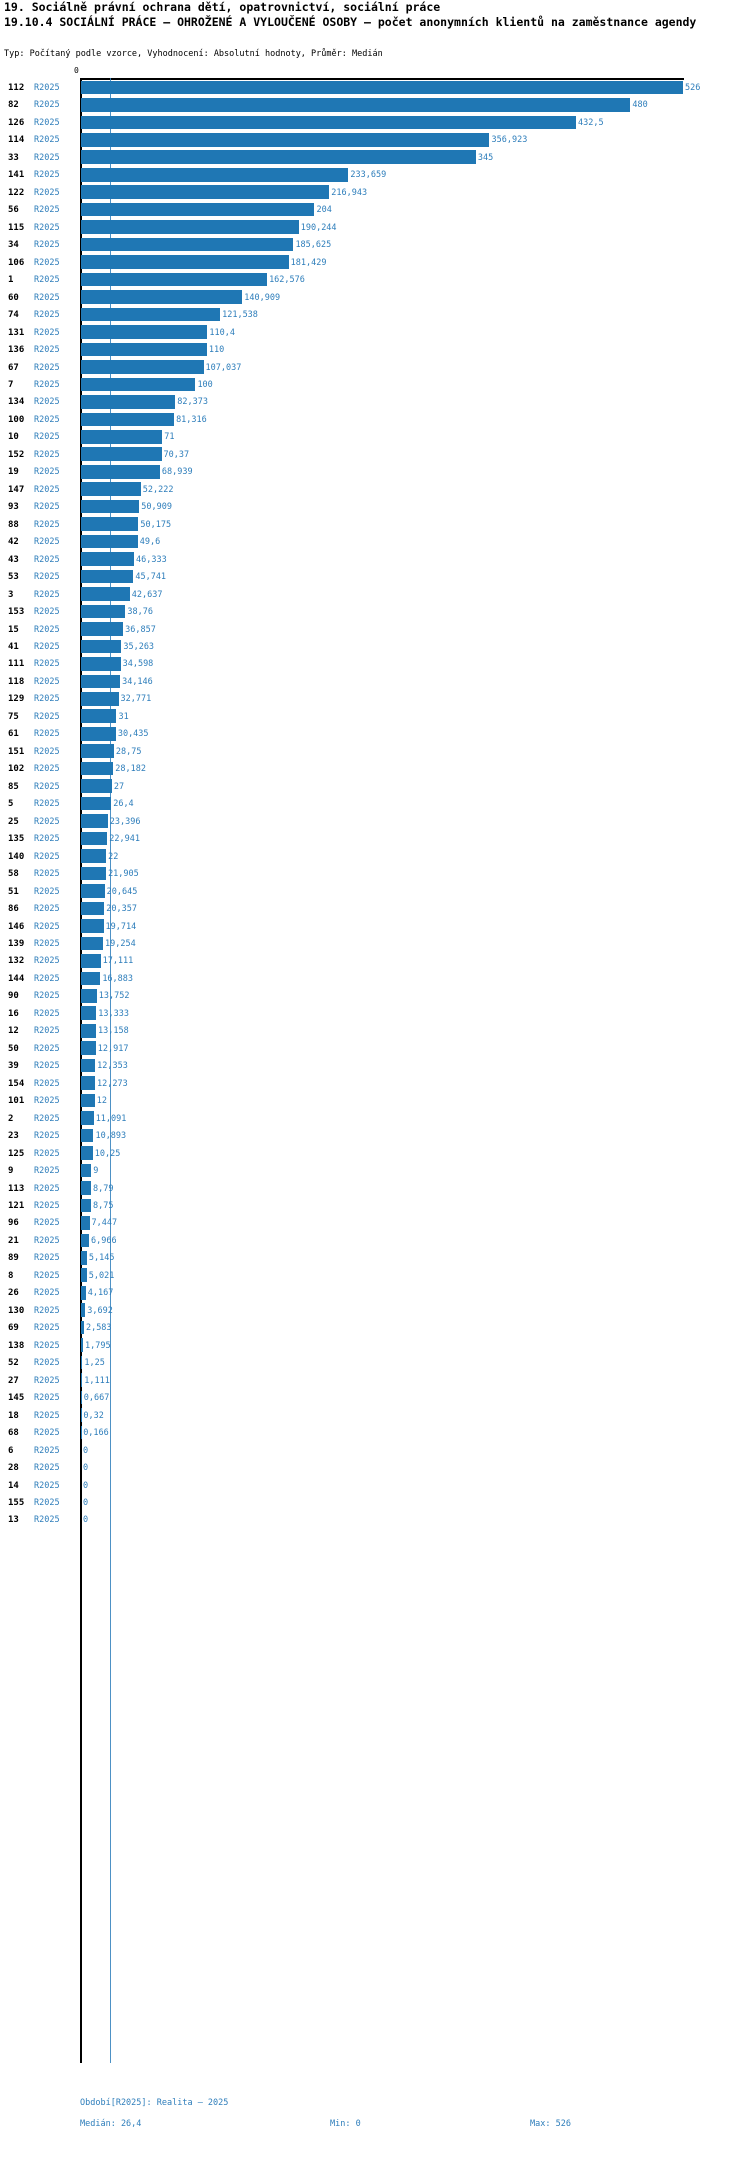 The image size is (750, 2166). What do you see at coordinates (375, 682) in the screenshot?
I see `table-row: 118 R2025 34,146` at bounding box center [375, 682].